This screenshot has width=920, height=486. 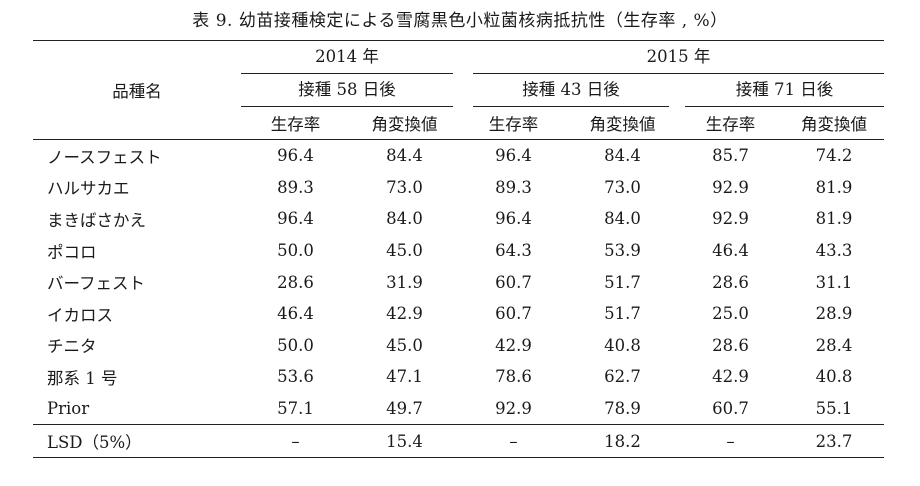 What do you see at coordinates (834, 282) in the screenshot?
I see `angular-value-cell: 31.1` at bounding box center [834, 282].